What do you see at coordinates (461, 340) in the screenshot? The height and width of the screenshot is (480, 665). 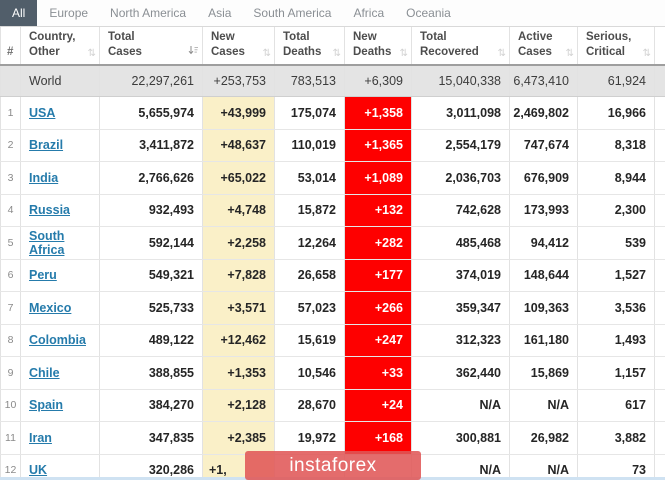 I see `total-recovered-cell: 312,323` at bounding box center [461, 340].